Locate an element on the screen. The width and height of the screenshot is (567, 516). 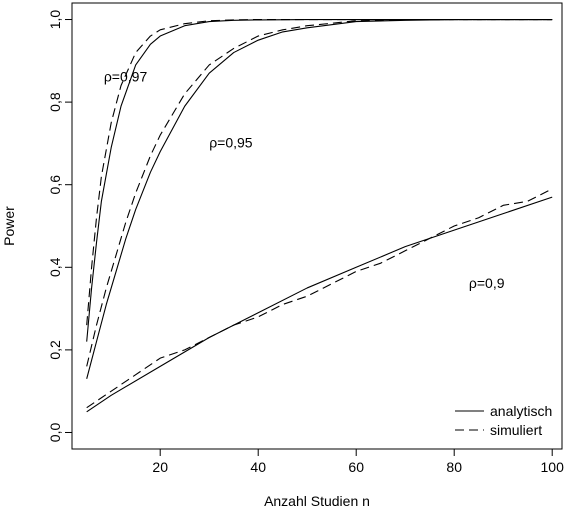
y-tick-label: 0,0 is located at coordinates (55, 433).